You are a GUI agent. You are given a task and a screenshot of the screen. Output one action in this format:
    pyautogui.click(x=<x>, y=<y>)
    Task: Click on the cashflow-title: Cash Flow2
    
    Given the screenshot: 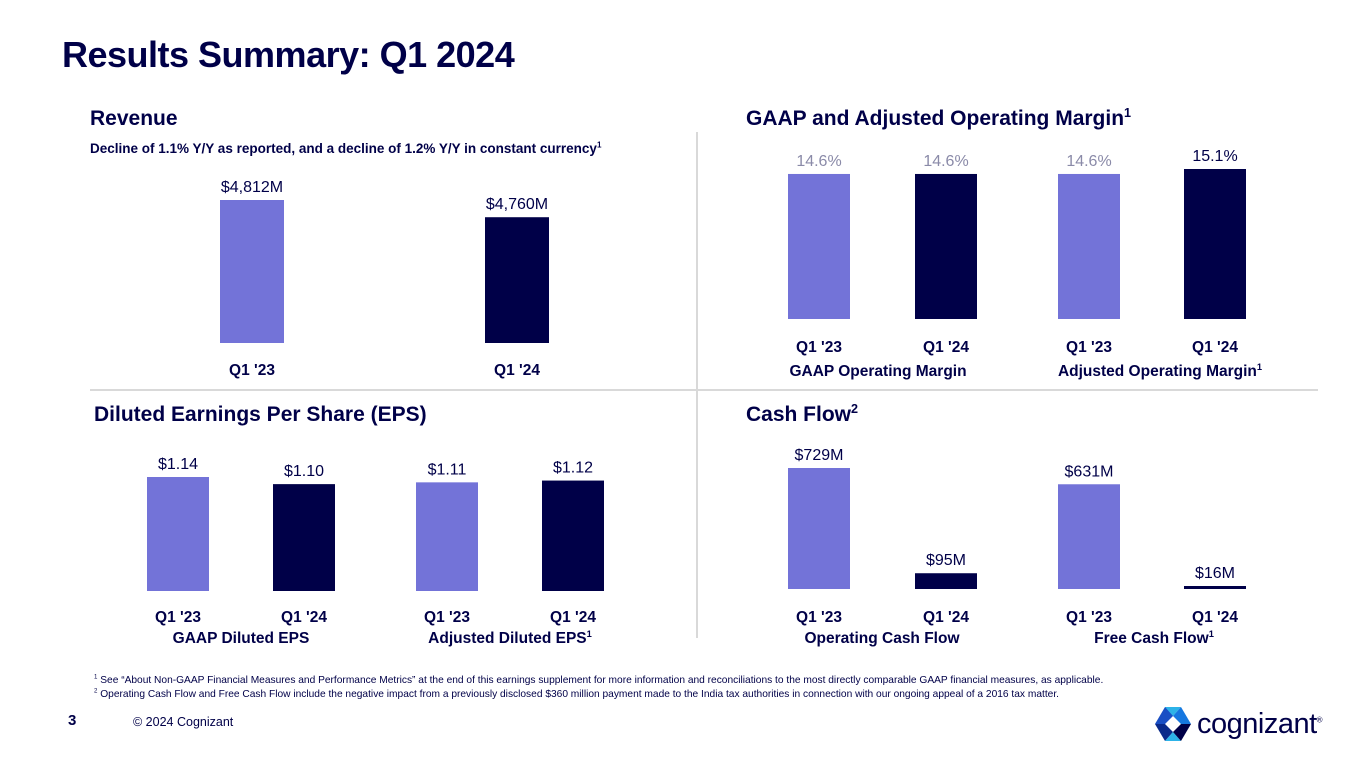 What is the action you would take?
    pyautogui.click(x=802, y=414)
    